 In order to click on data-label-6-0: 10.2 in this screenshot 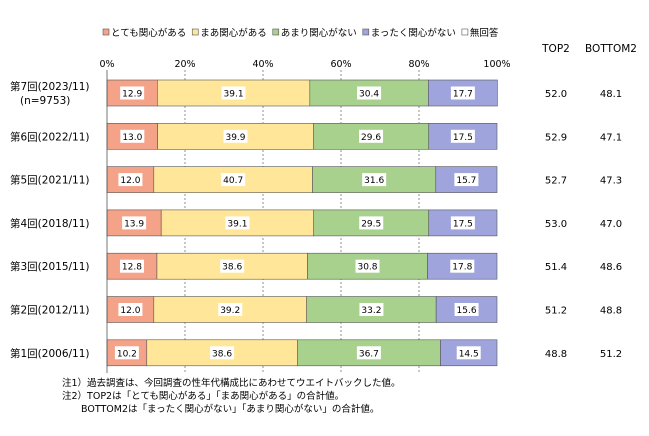, I will do `click(127, 354)`.